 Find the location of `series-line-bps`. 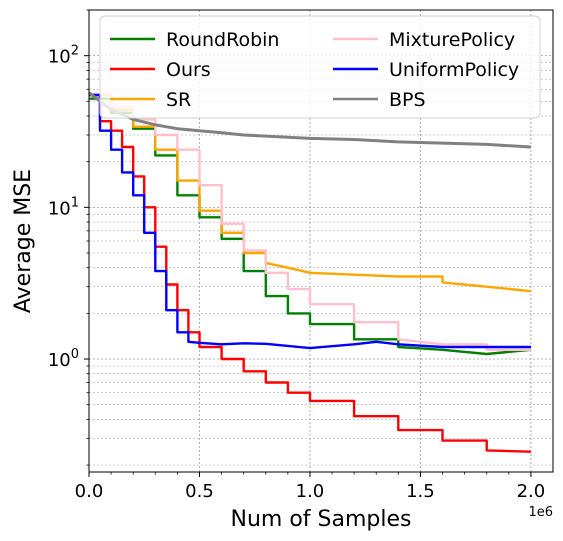

series-line-bps is located at coordinates (309, 120).